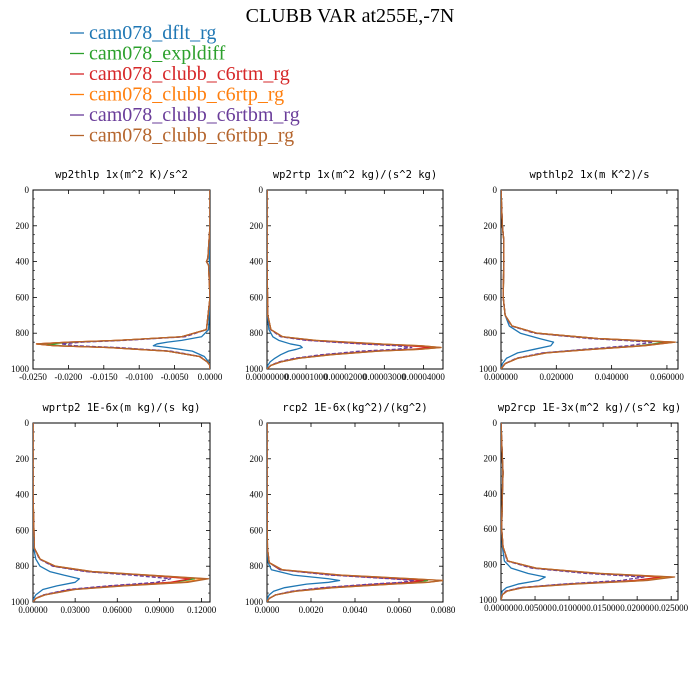  What do you see at coordinates (194, 115) in the screenshot?
I see `legend-label: cam078_clubb_c6rtbm_rg` at bounding box center [194, 115].